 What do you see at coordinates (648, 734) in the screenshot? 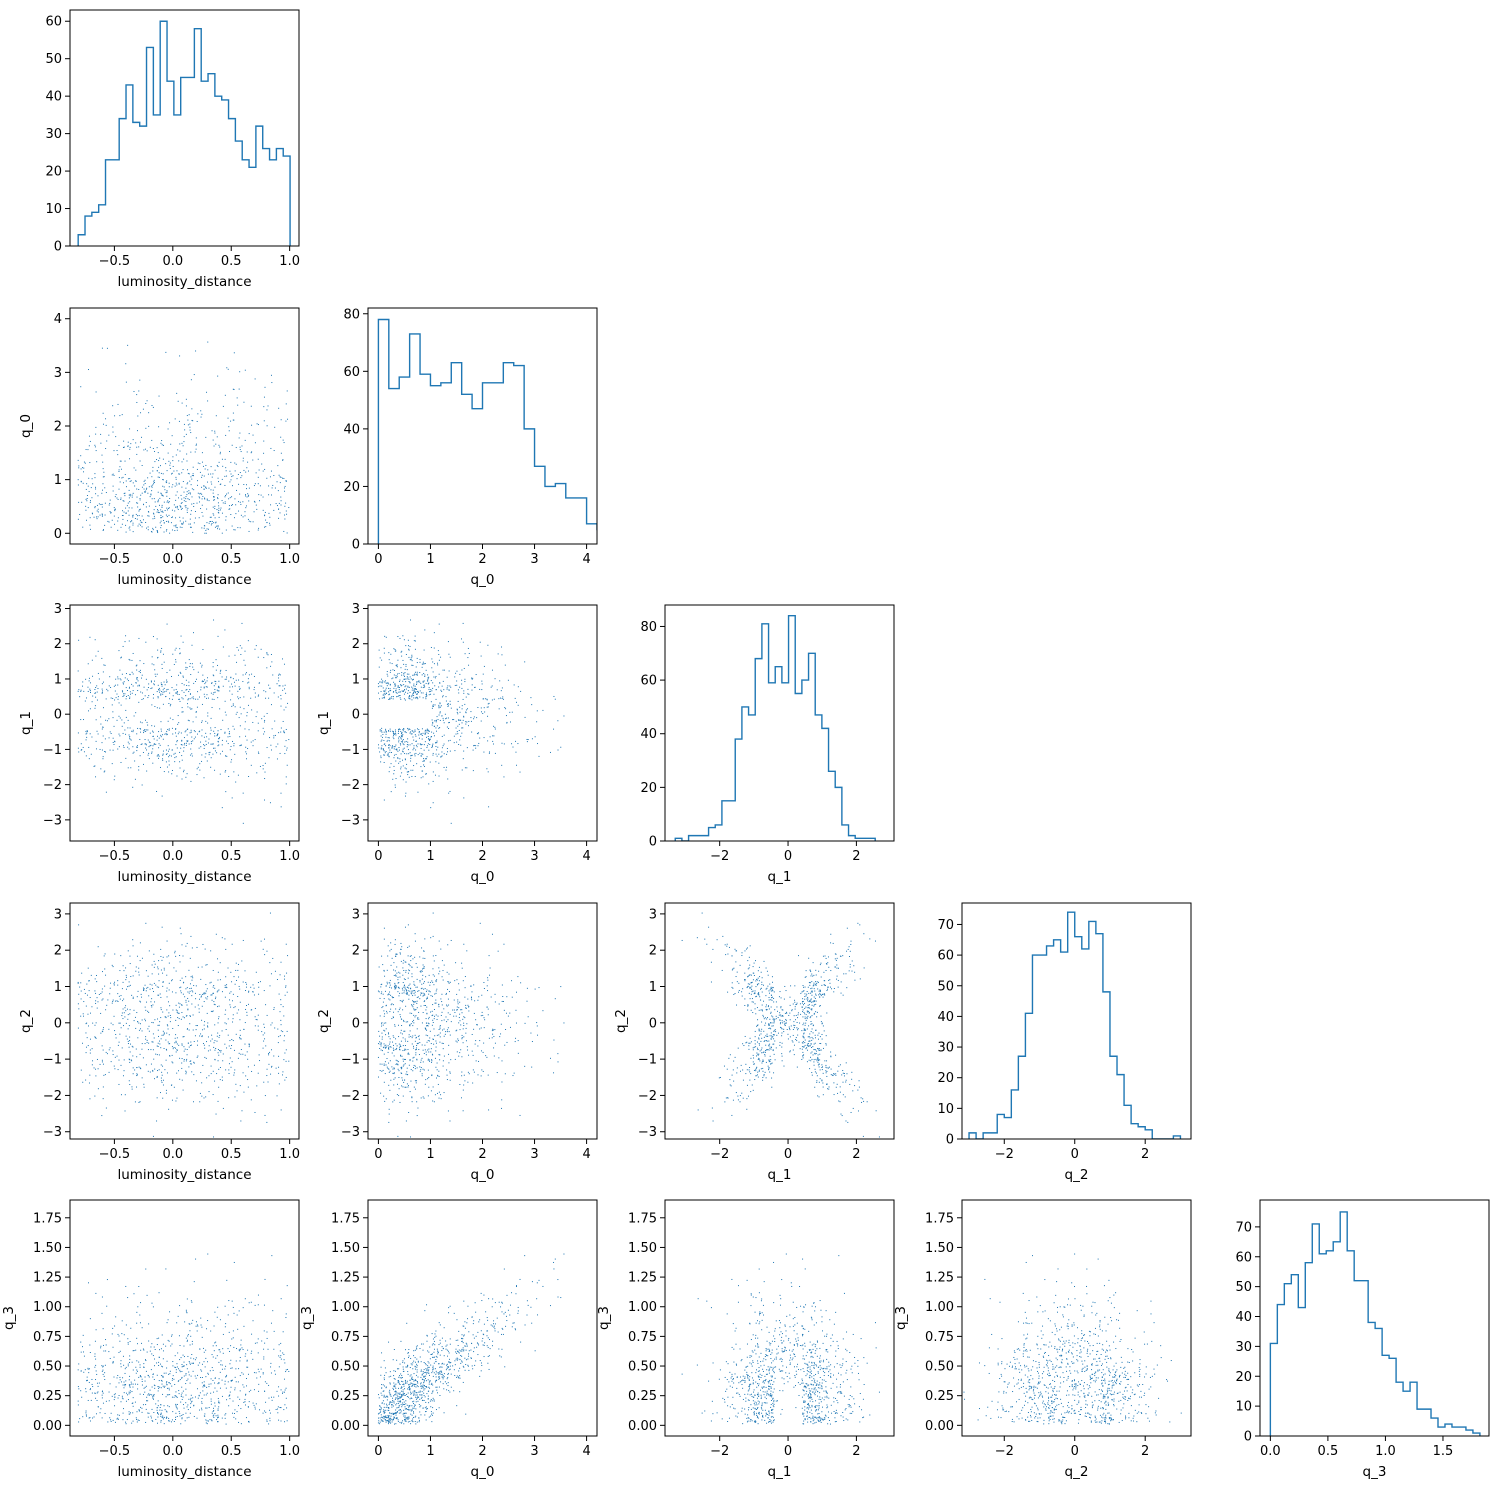
I see `y-tick-label: 40` at bounding box center [648, 734].